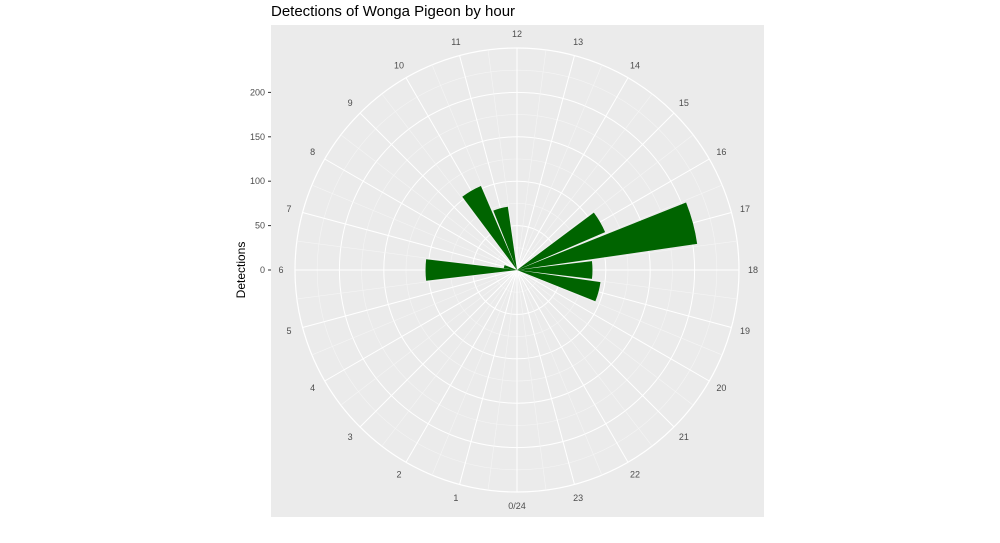  I want to click on hour-label: 10, so click(399, 66).